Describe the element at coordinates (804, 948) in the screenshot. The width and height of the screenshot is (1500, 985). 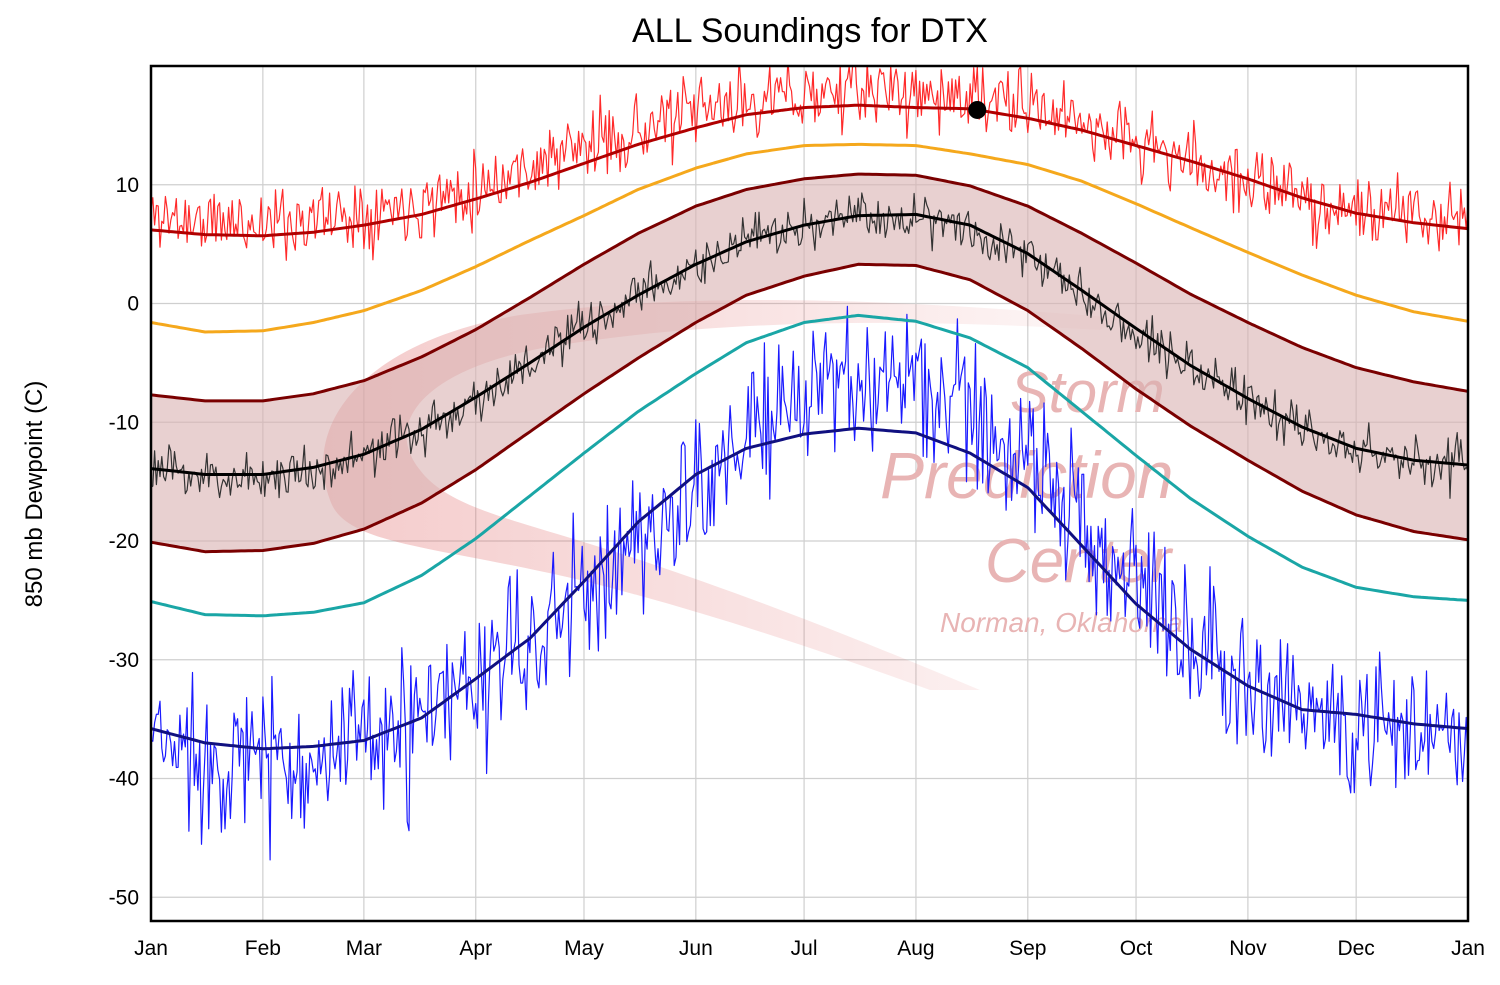
I see `x-tick-label: Jul` at that location.